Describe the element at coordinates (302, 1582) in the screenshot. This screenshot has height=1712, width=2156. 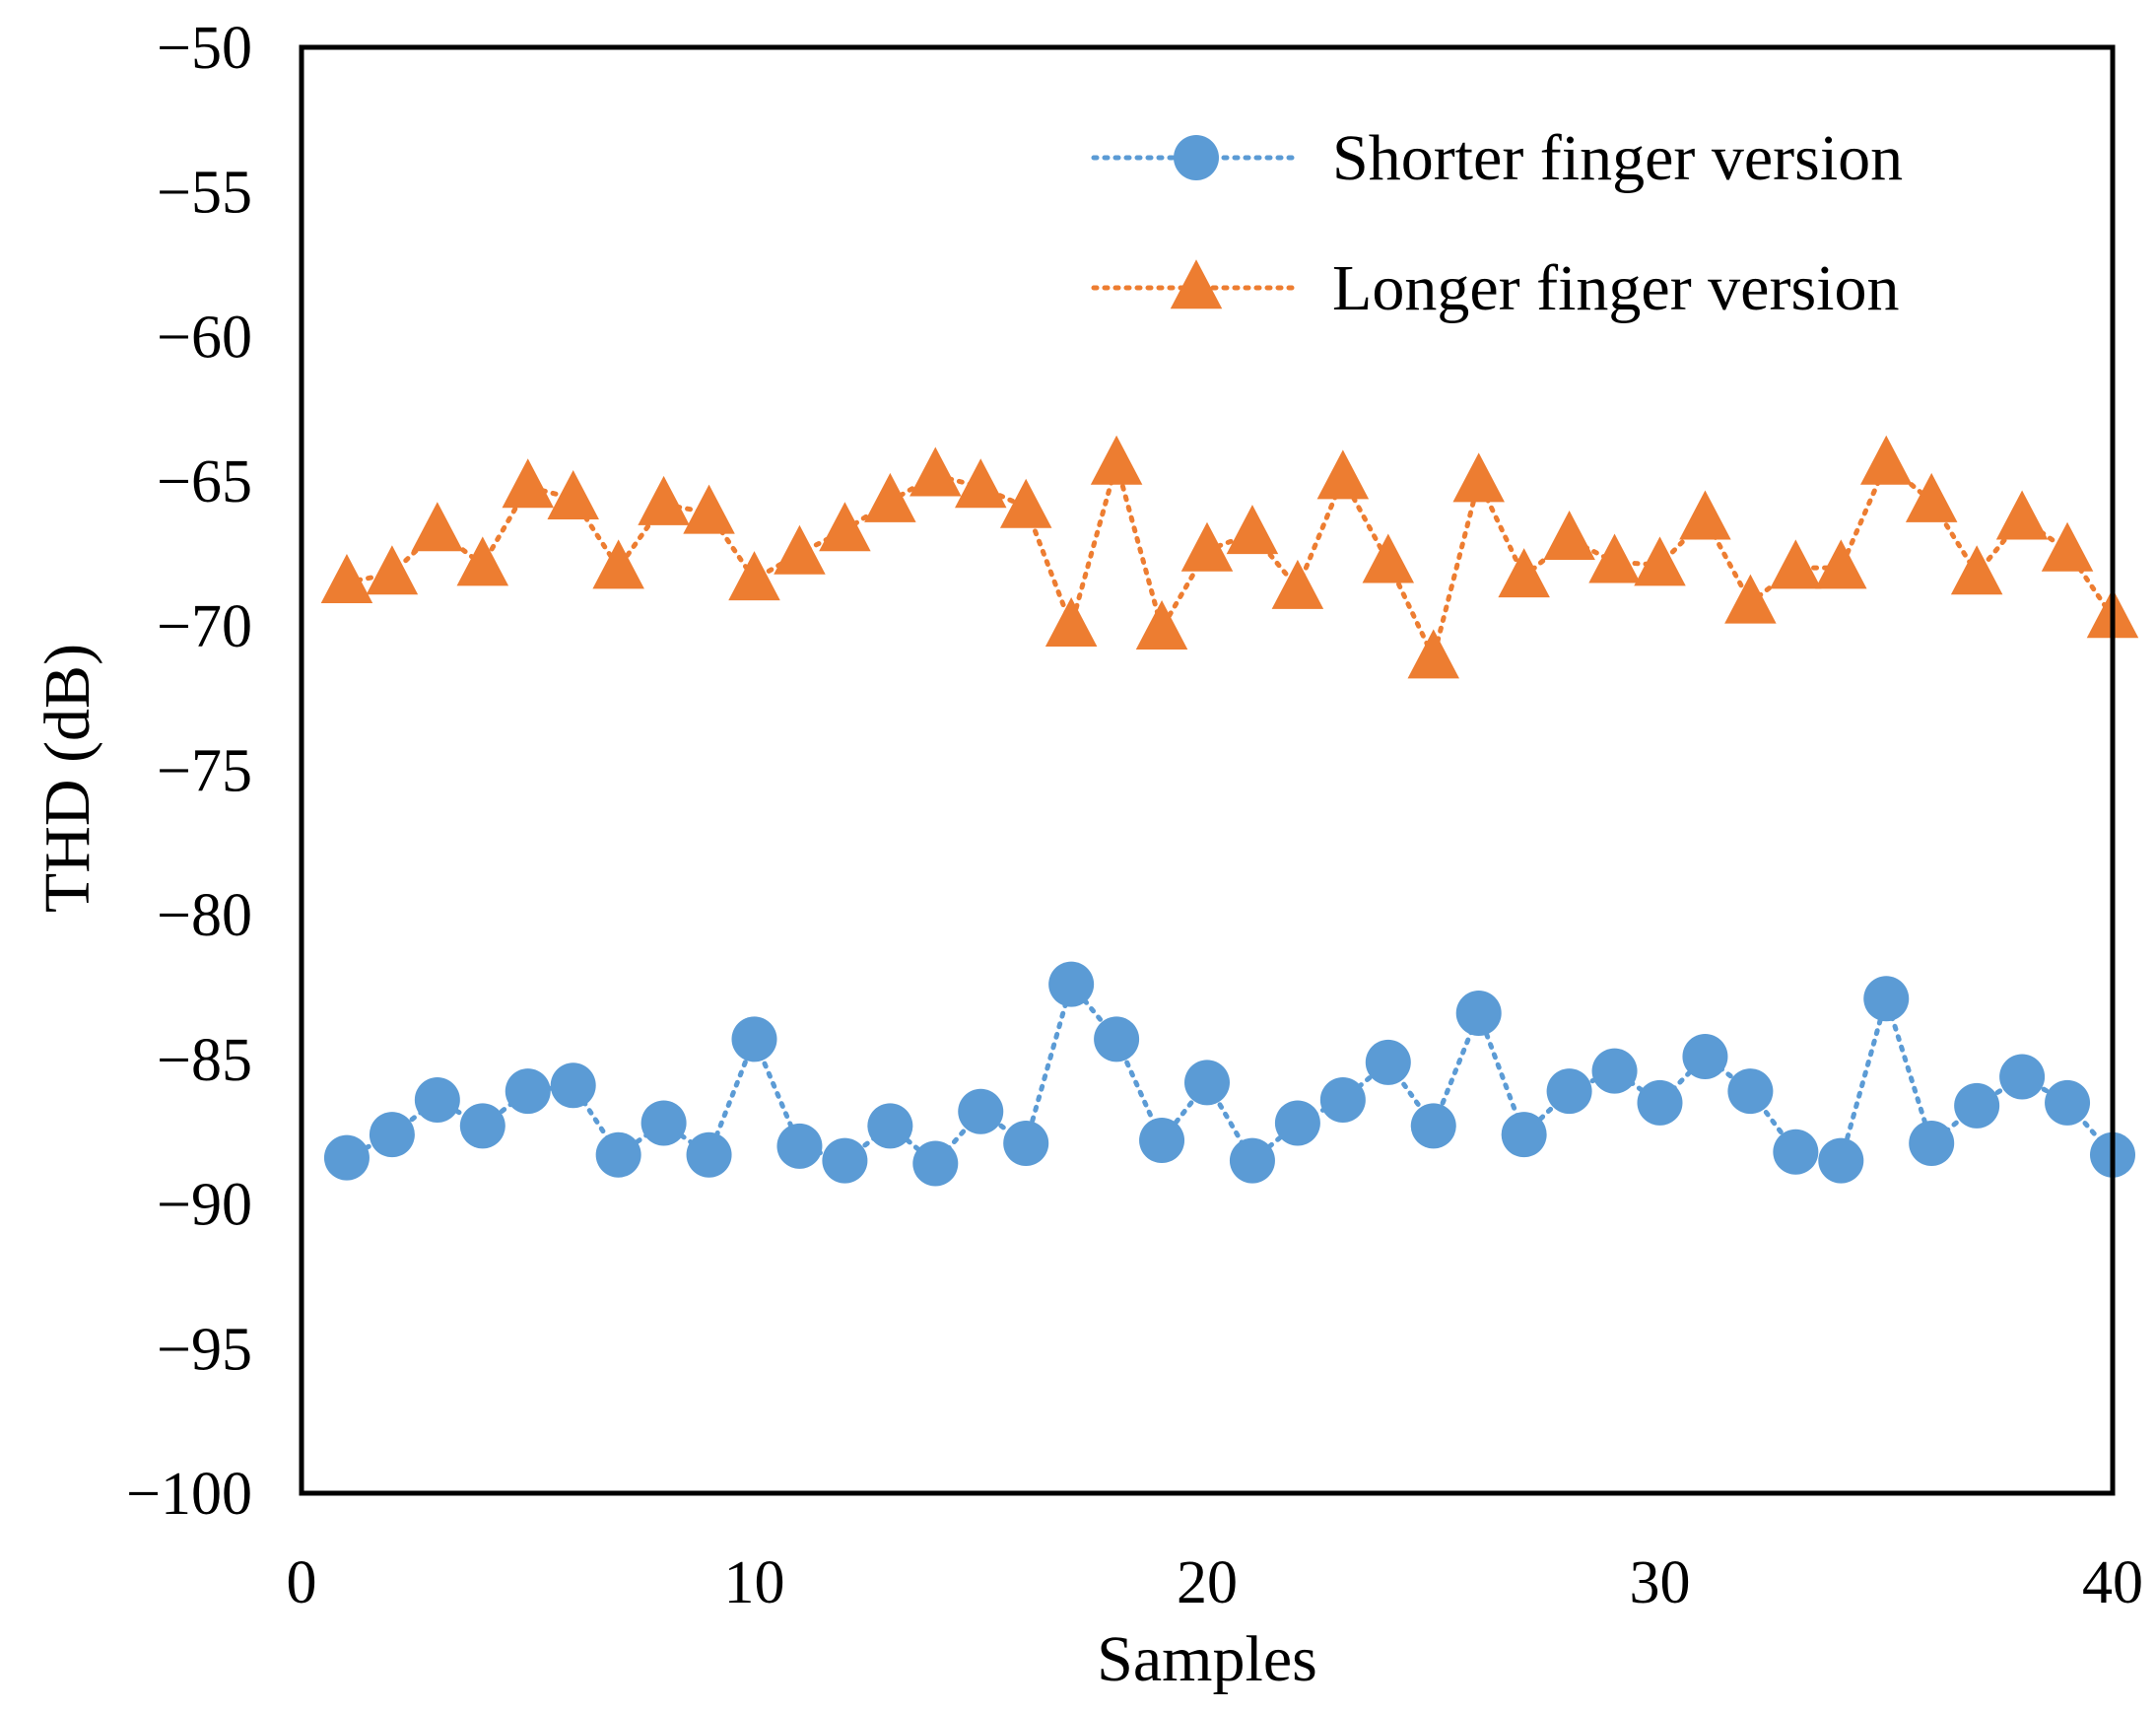
I see `x-tick-label: 0` at that location.